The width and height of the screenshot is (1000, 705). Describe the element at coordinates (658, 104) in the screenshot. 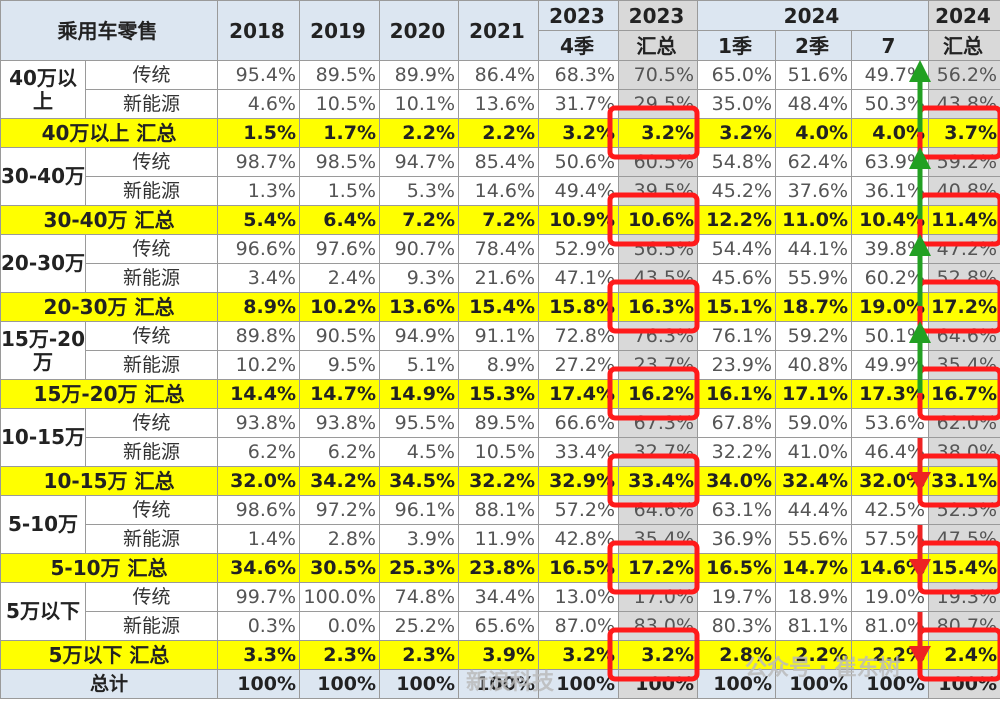

I see `value-cell: 29.5%` at that location.